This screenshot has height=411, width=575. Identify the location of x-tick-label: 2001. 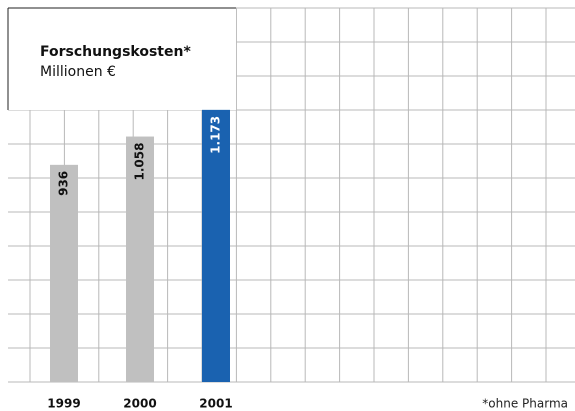
(215, 404).